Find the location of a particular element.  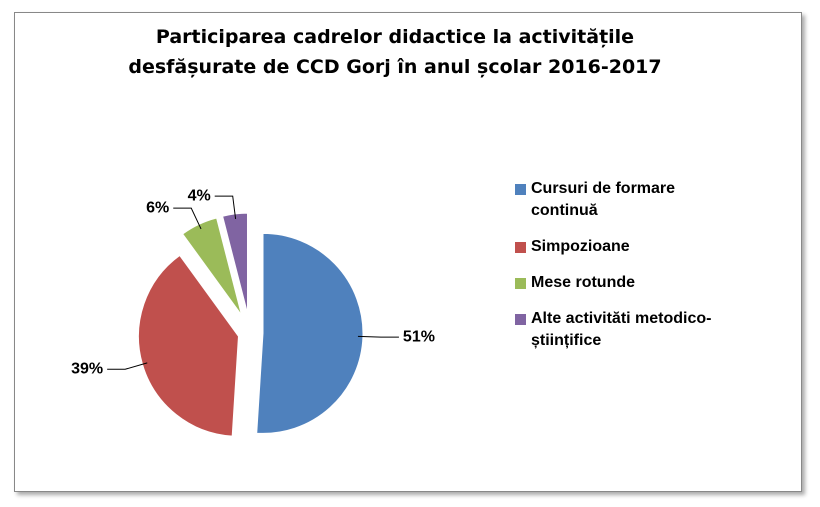

legend-item: Alte activităti metodico-științifice is located at coordinates (630, 330).